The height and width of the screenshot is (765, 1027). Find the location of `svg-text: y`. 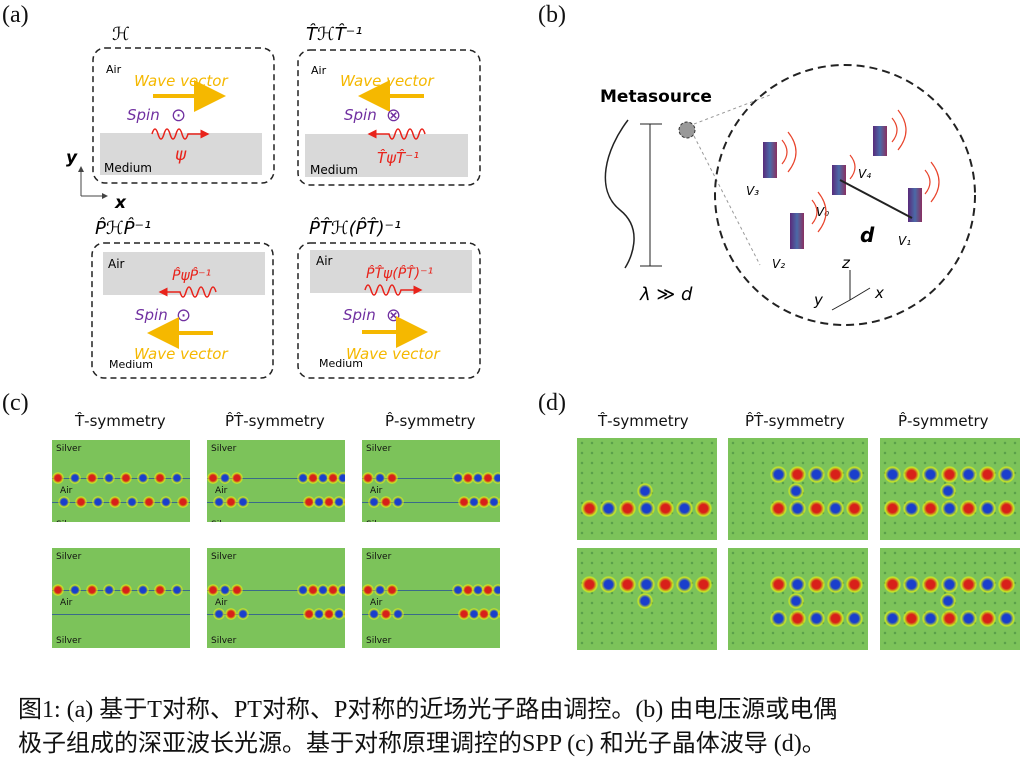

svg-text: y is located at coordinates (818, 300).